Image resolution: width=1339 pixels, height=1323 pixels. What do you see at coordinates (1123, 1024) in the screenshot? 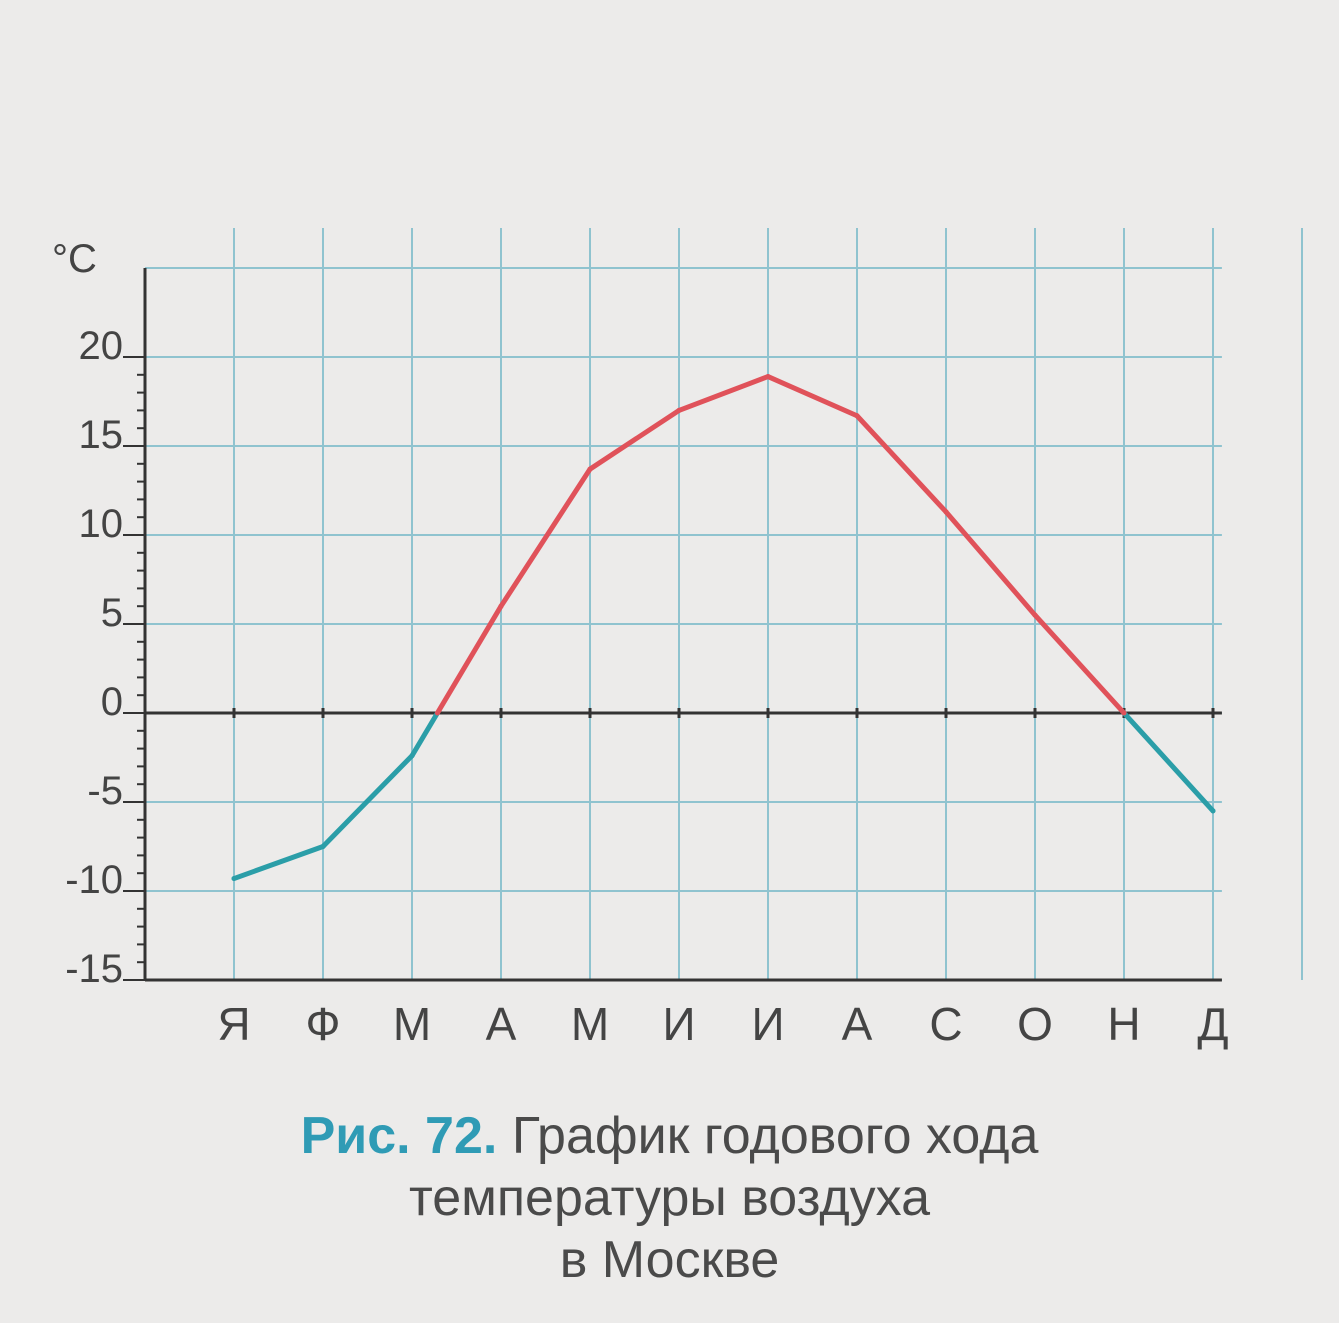
I see `x-tick-label: Н` at bounding box center [1123, 1024].